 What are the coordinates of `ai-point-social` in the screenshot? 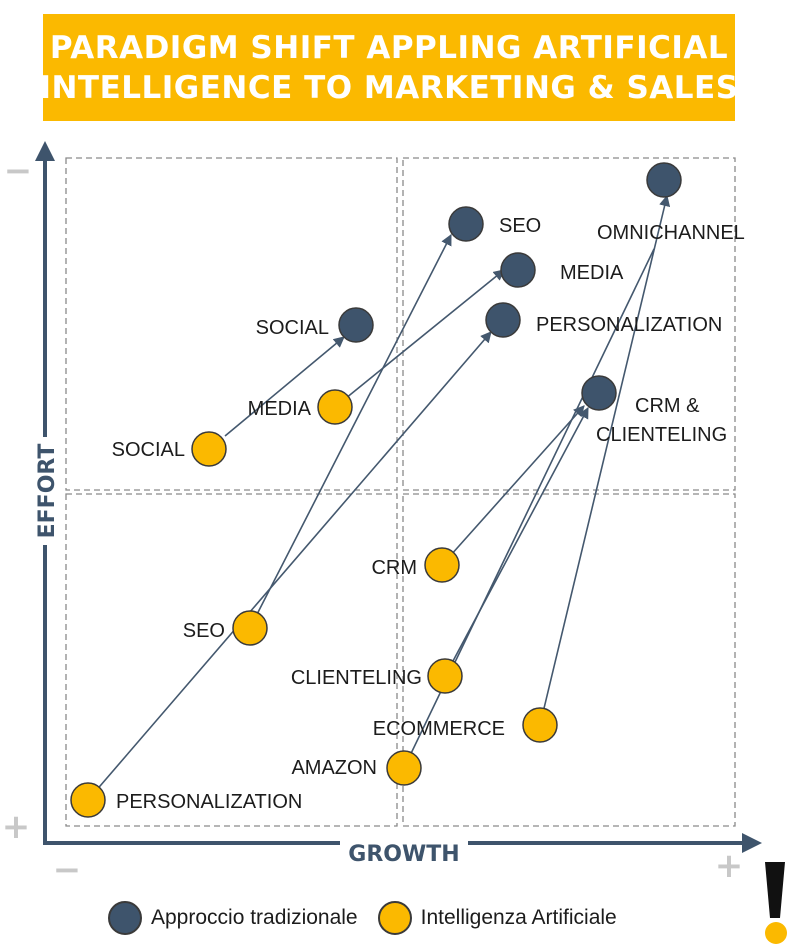 It's located at (209, 449).